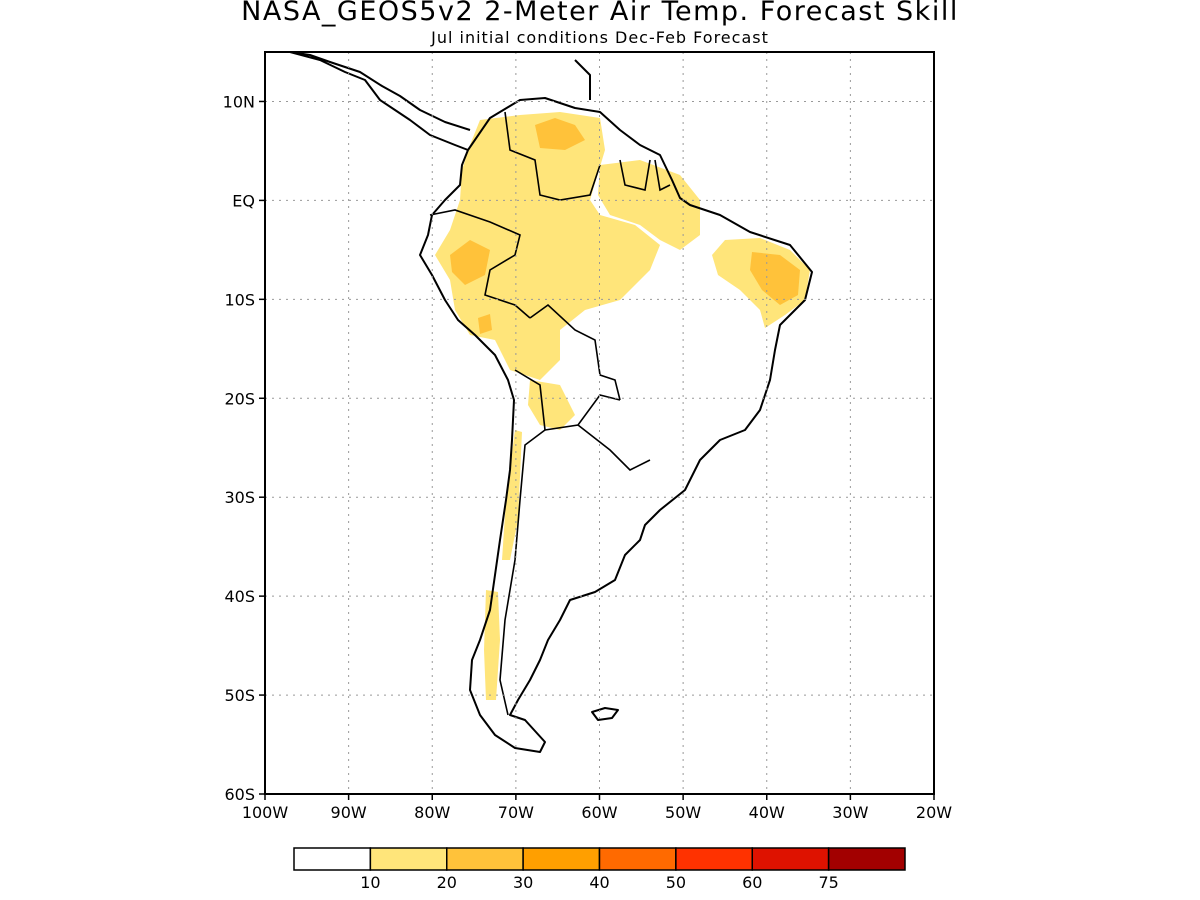  I want to click on border-bolivia-south, so click(567, 400).